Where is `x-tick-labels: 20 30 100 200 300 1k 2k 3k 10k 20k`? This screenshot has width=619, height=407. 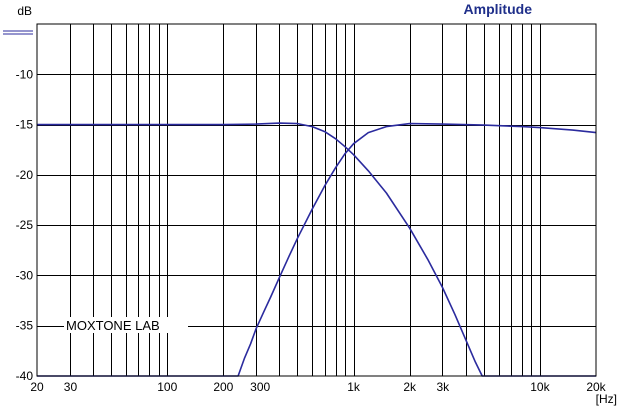 x-tick-labels: 20 30 100 200 300 1k 2k 3k 10k 20k is located at coordinates (318, 387).